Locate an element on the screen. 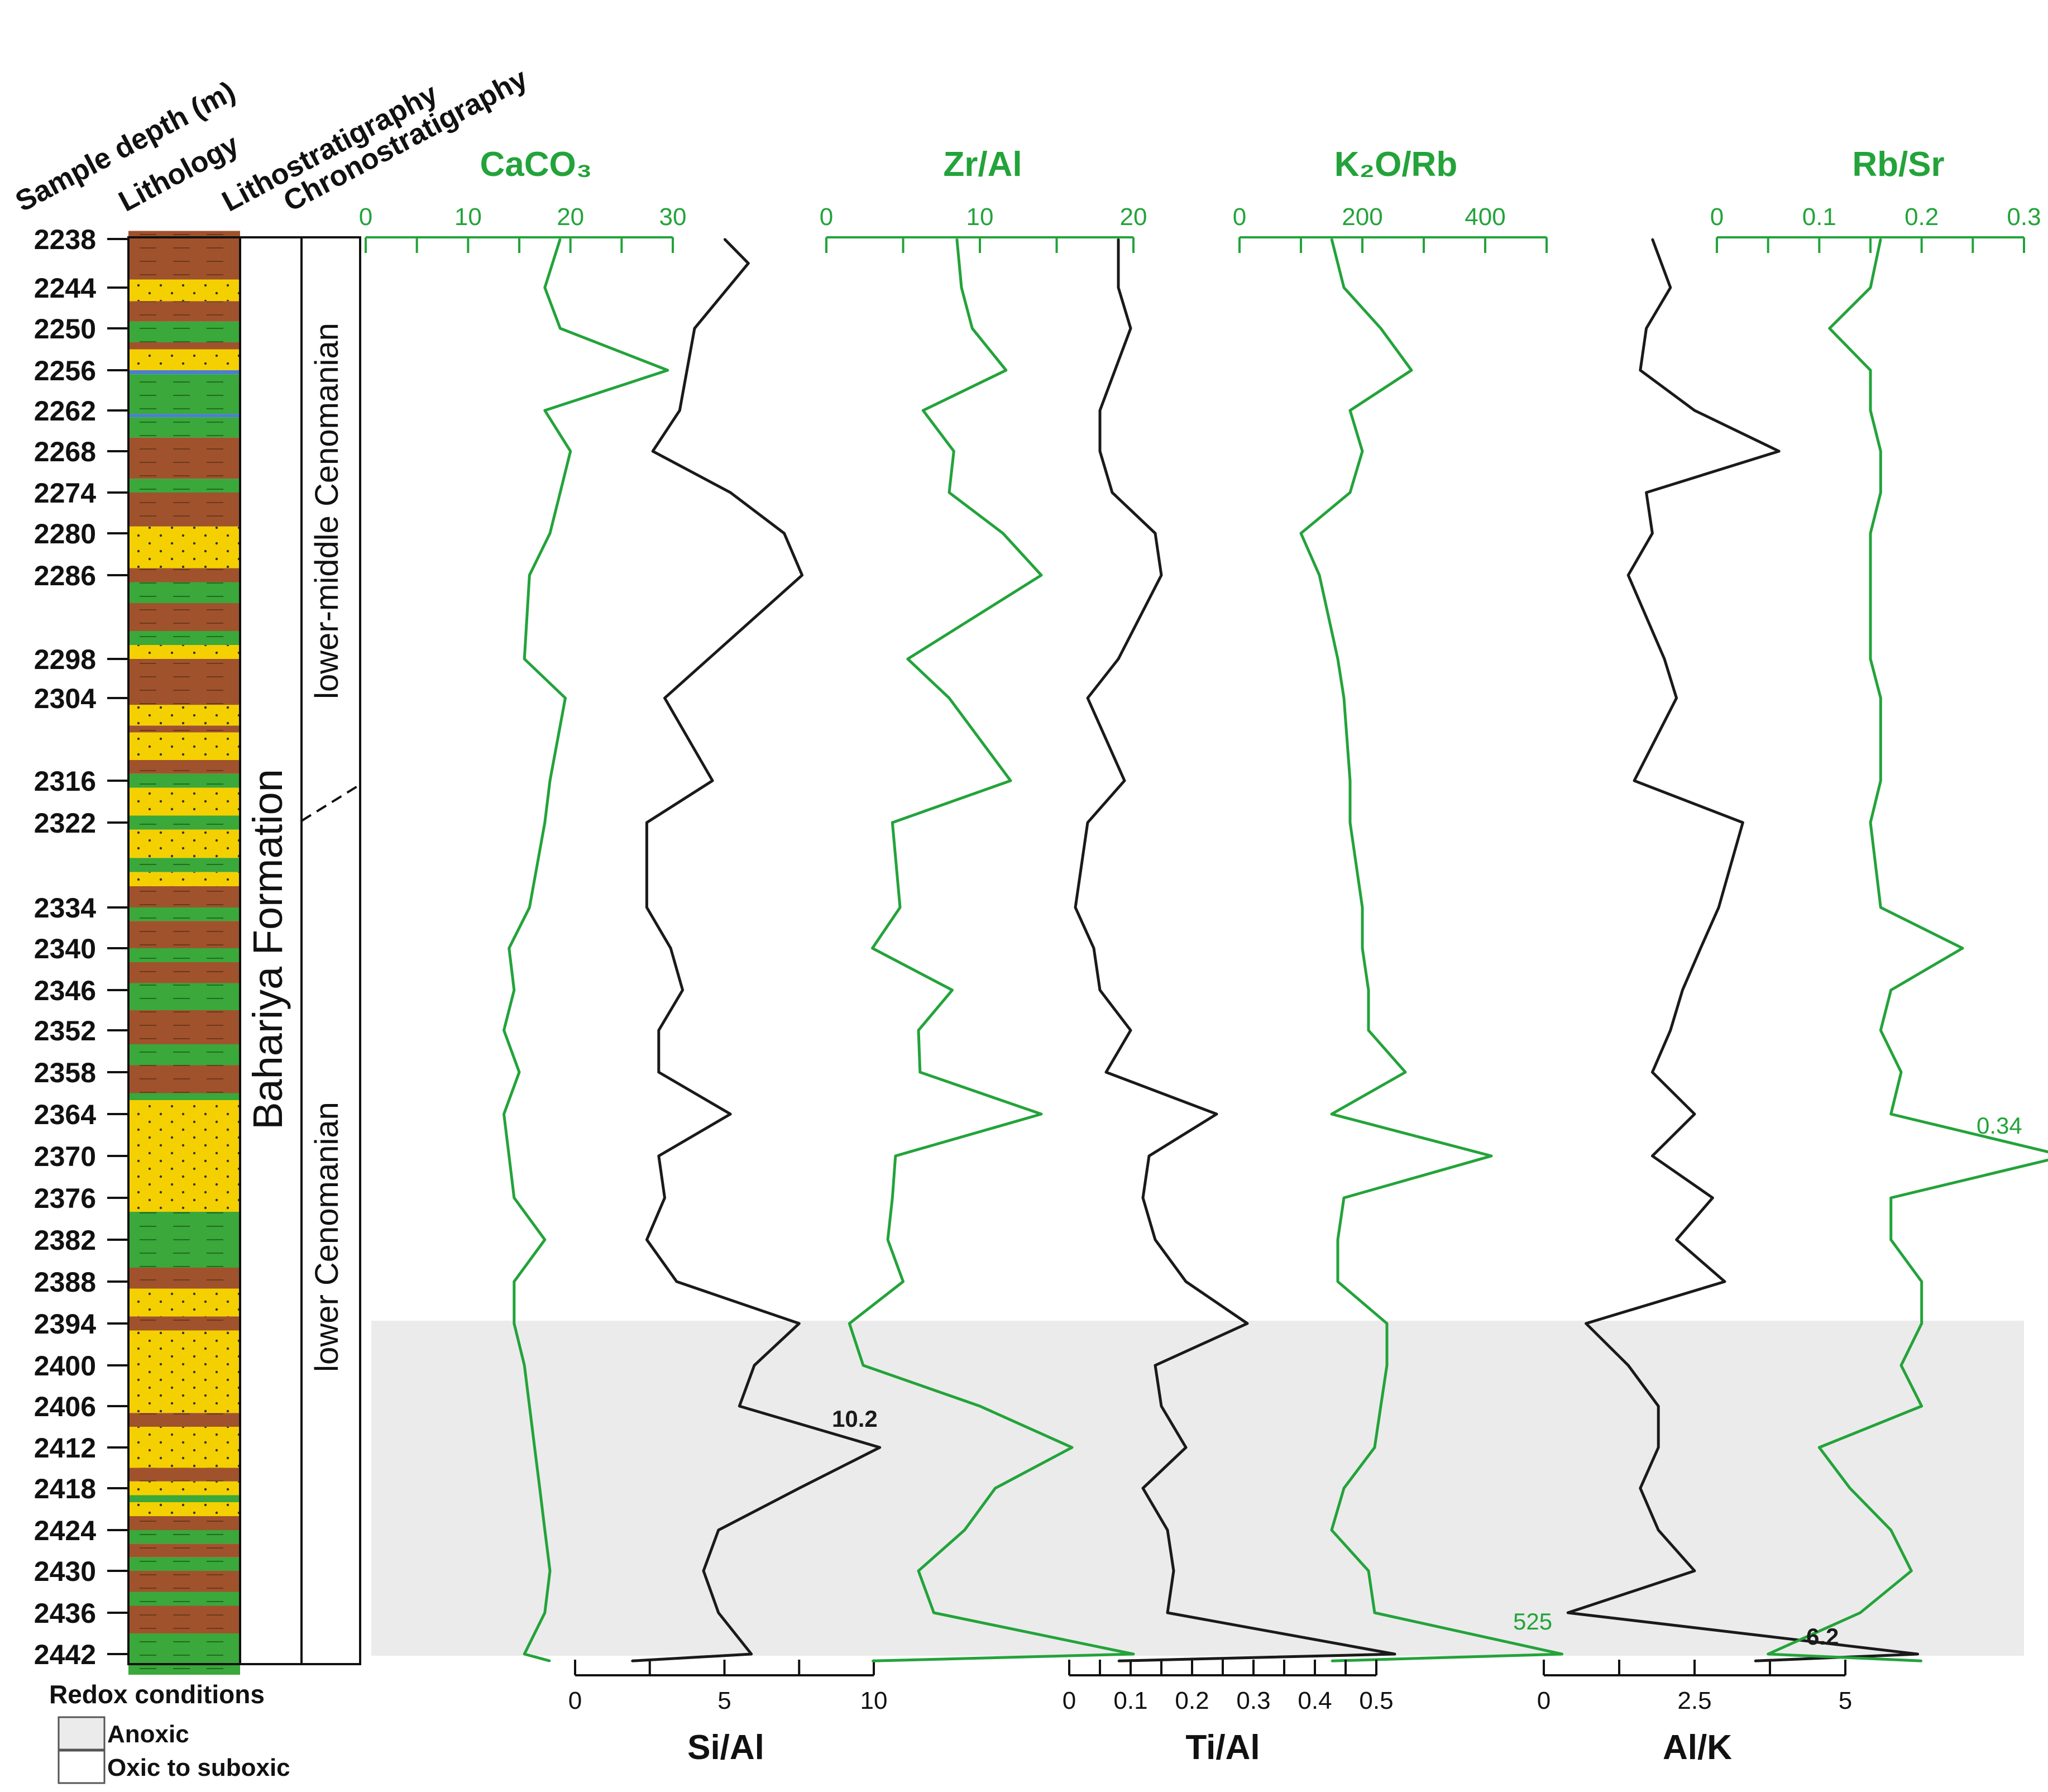  depth-tick-label: 2436 is located at coordinates (65, 1613).